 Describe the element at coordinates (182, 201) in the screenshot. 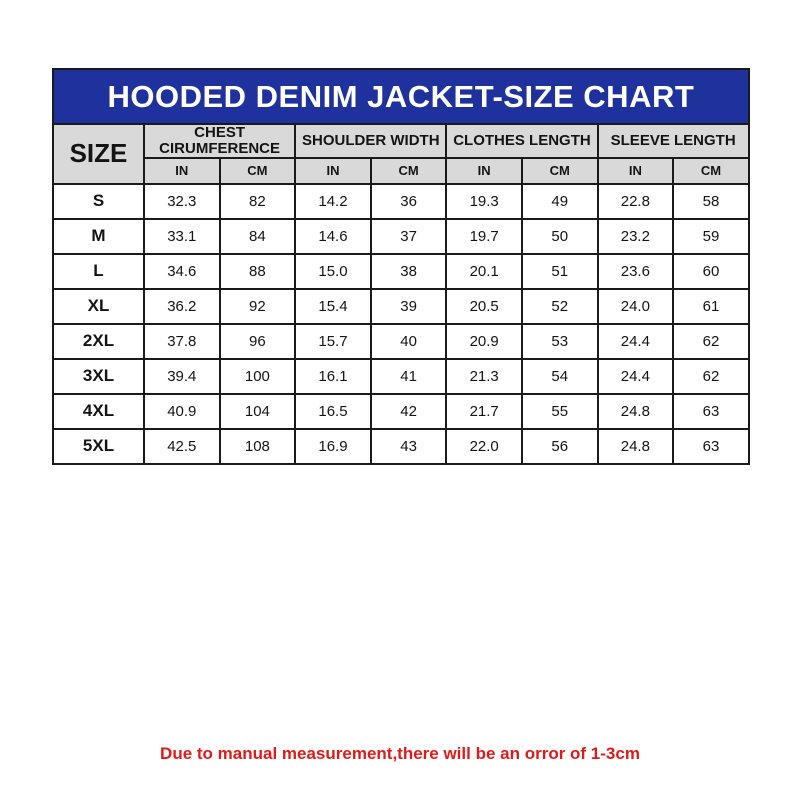

I see `measurement-cell: 32.3` at that location.